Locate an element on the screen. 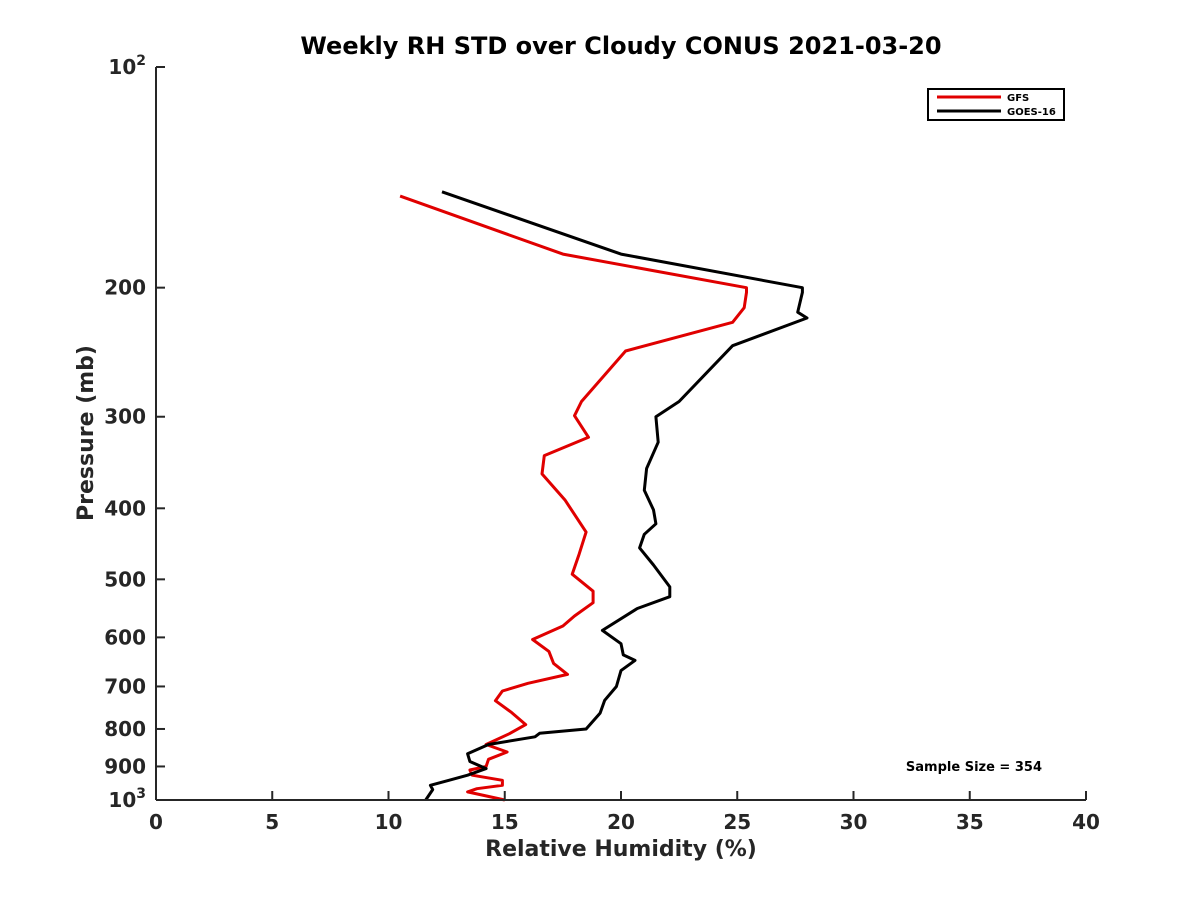 The height and width of the screenshot is (900, 1200). x-axis: 0 5 10 15 20 25 30 35 40 is located at coordinates (624, 812).